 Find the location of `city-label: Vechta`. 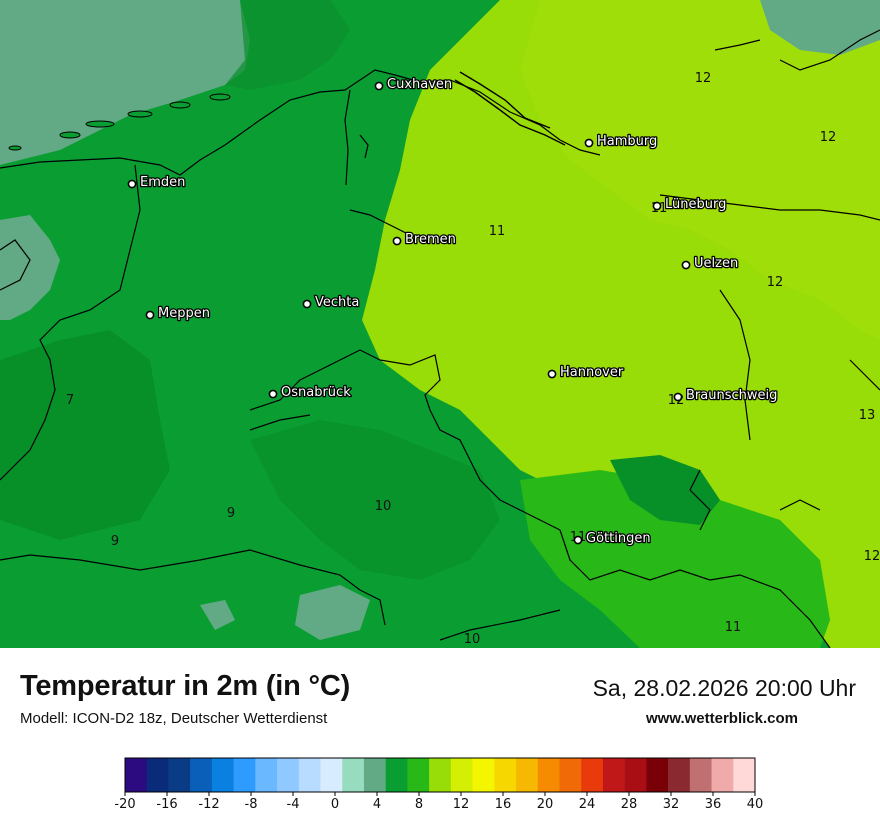

city-label: Vechta is located at coordinates (337, 302).